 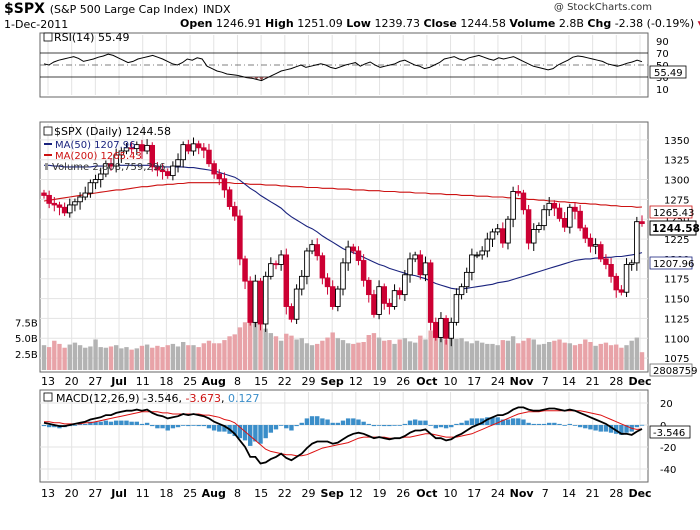 What do you see at coordinates (239, 23) in the screenshot?
I see `open-value: 1246.91` at bounding box center [239, 23].